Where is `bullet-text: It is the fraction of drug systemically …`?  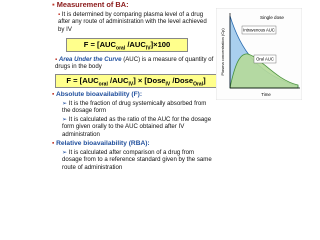
bullet-text: It is the fraction of drug systemically … is located at coordinates (137, 107).